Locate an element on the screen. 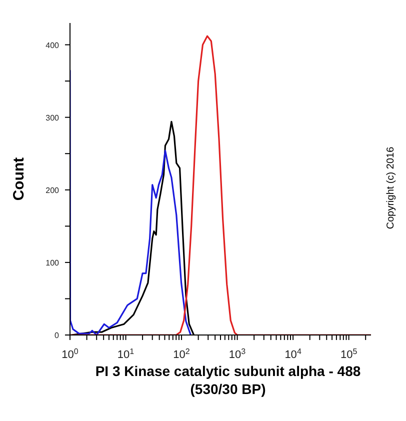 The image size is (406, 421). y-axis-title: Count is located at coordinates (19, 179).